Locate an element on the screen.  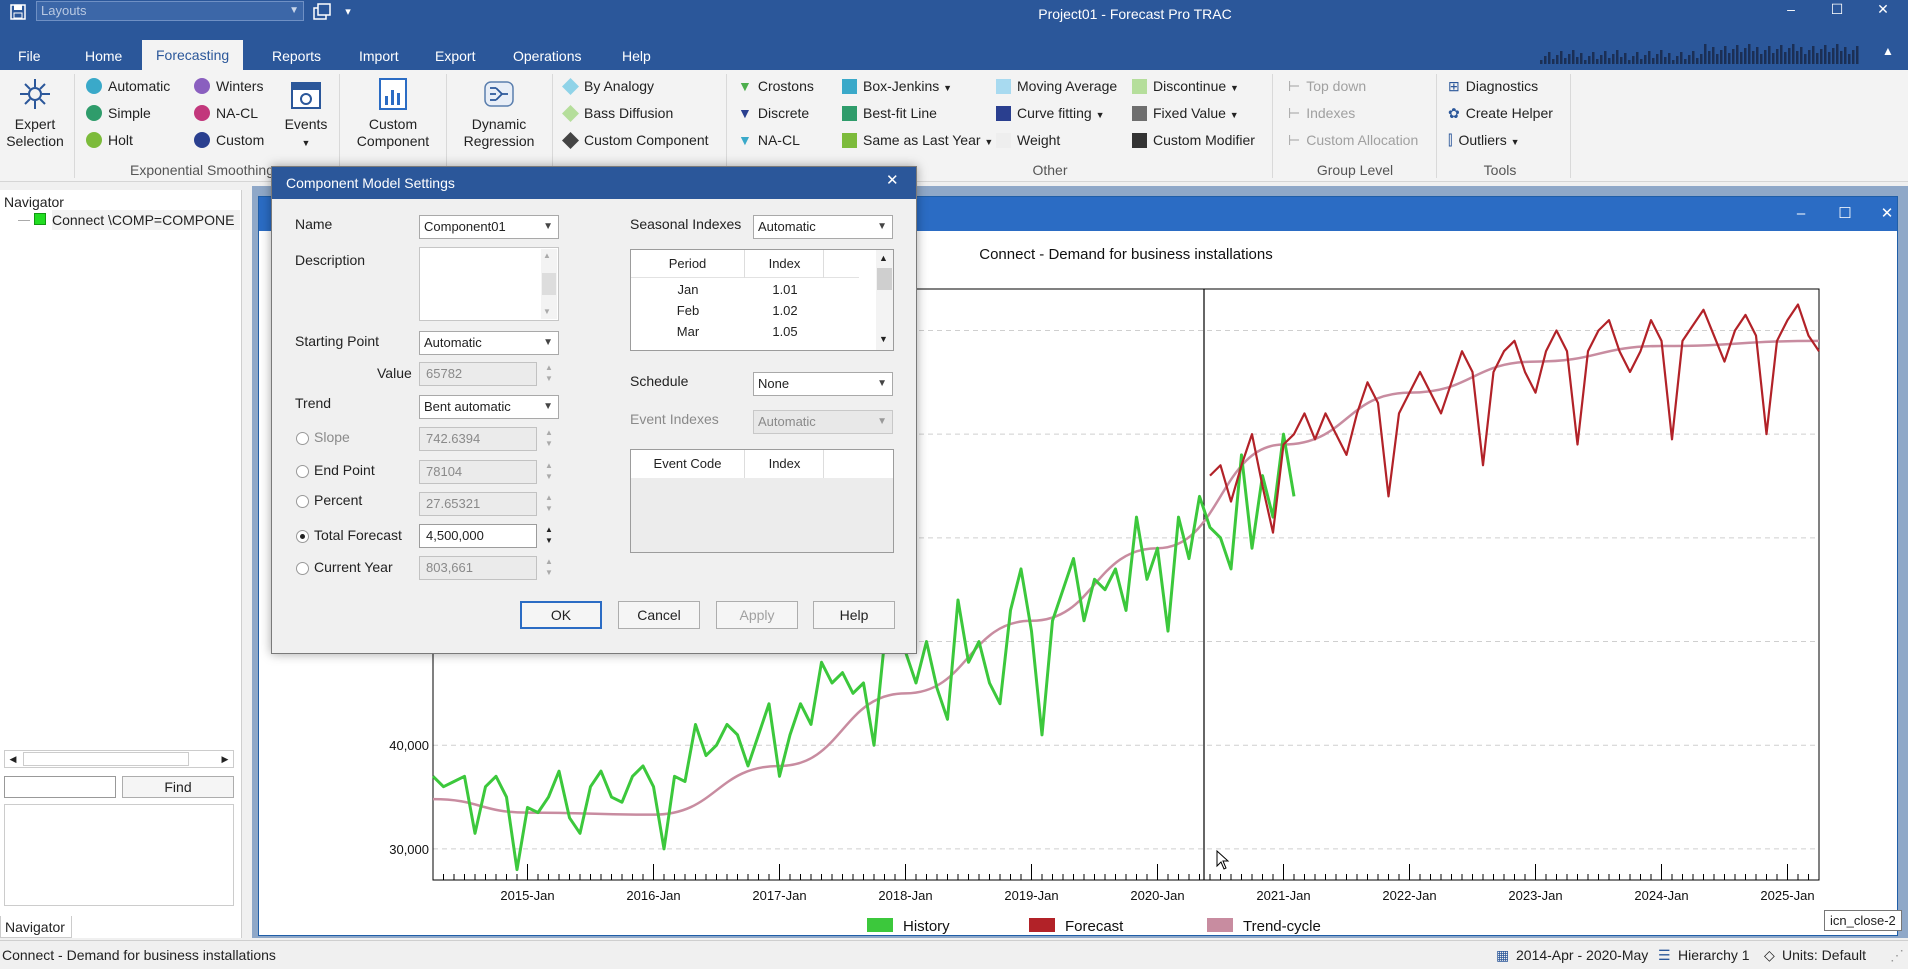
custom-modifier-button: Custom Modifier is located at coordinates (1193, 140).